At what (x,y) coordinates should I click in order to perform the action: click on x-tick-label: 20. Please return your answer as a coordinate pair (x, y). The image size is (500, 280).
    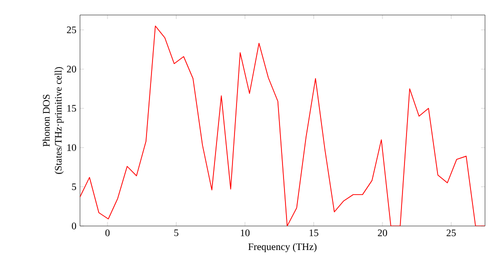
    Looking at the image, I should click on (383, 233).